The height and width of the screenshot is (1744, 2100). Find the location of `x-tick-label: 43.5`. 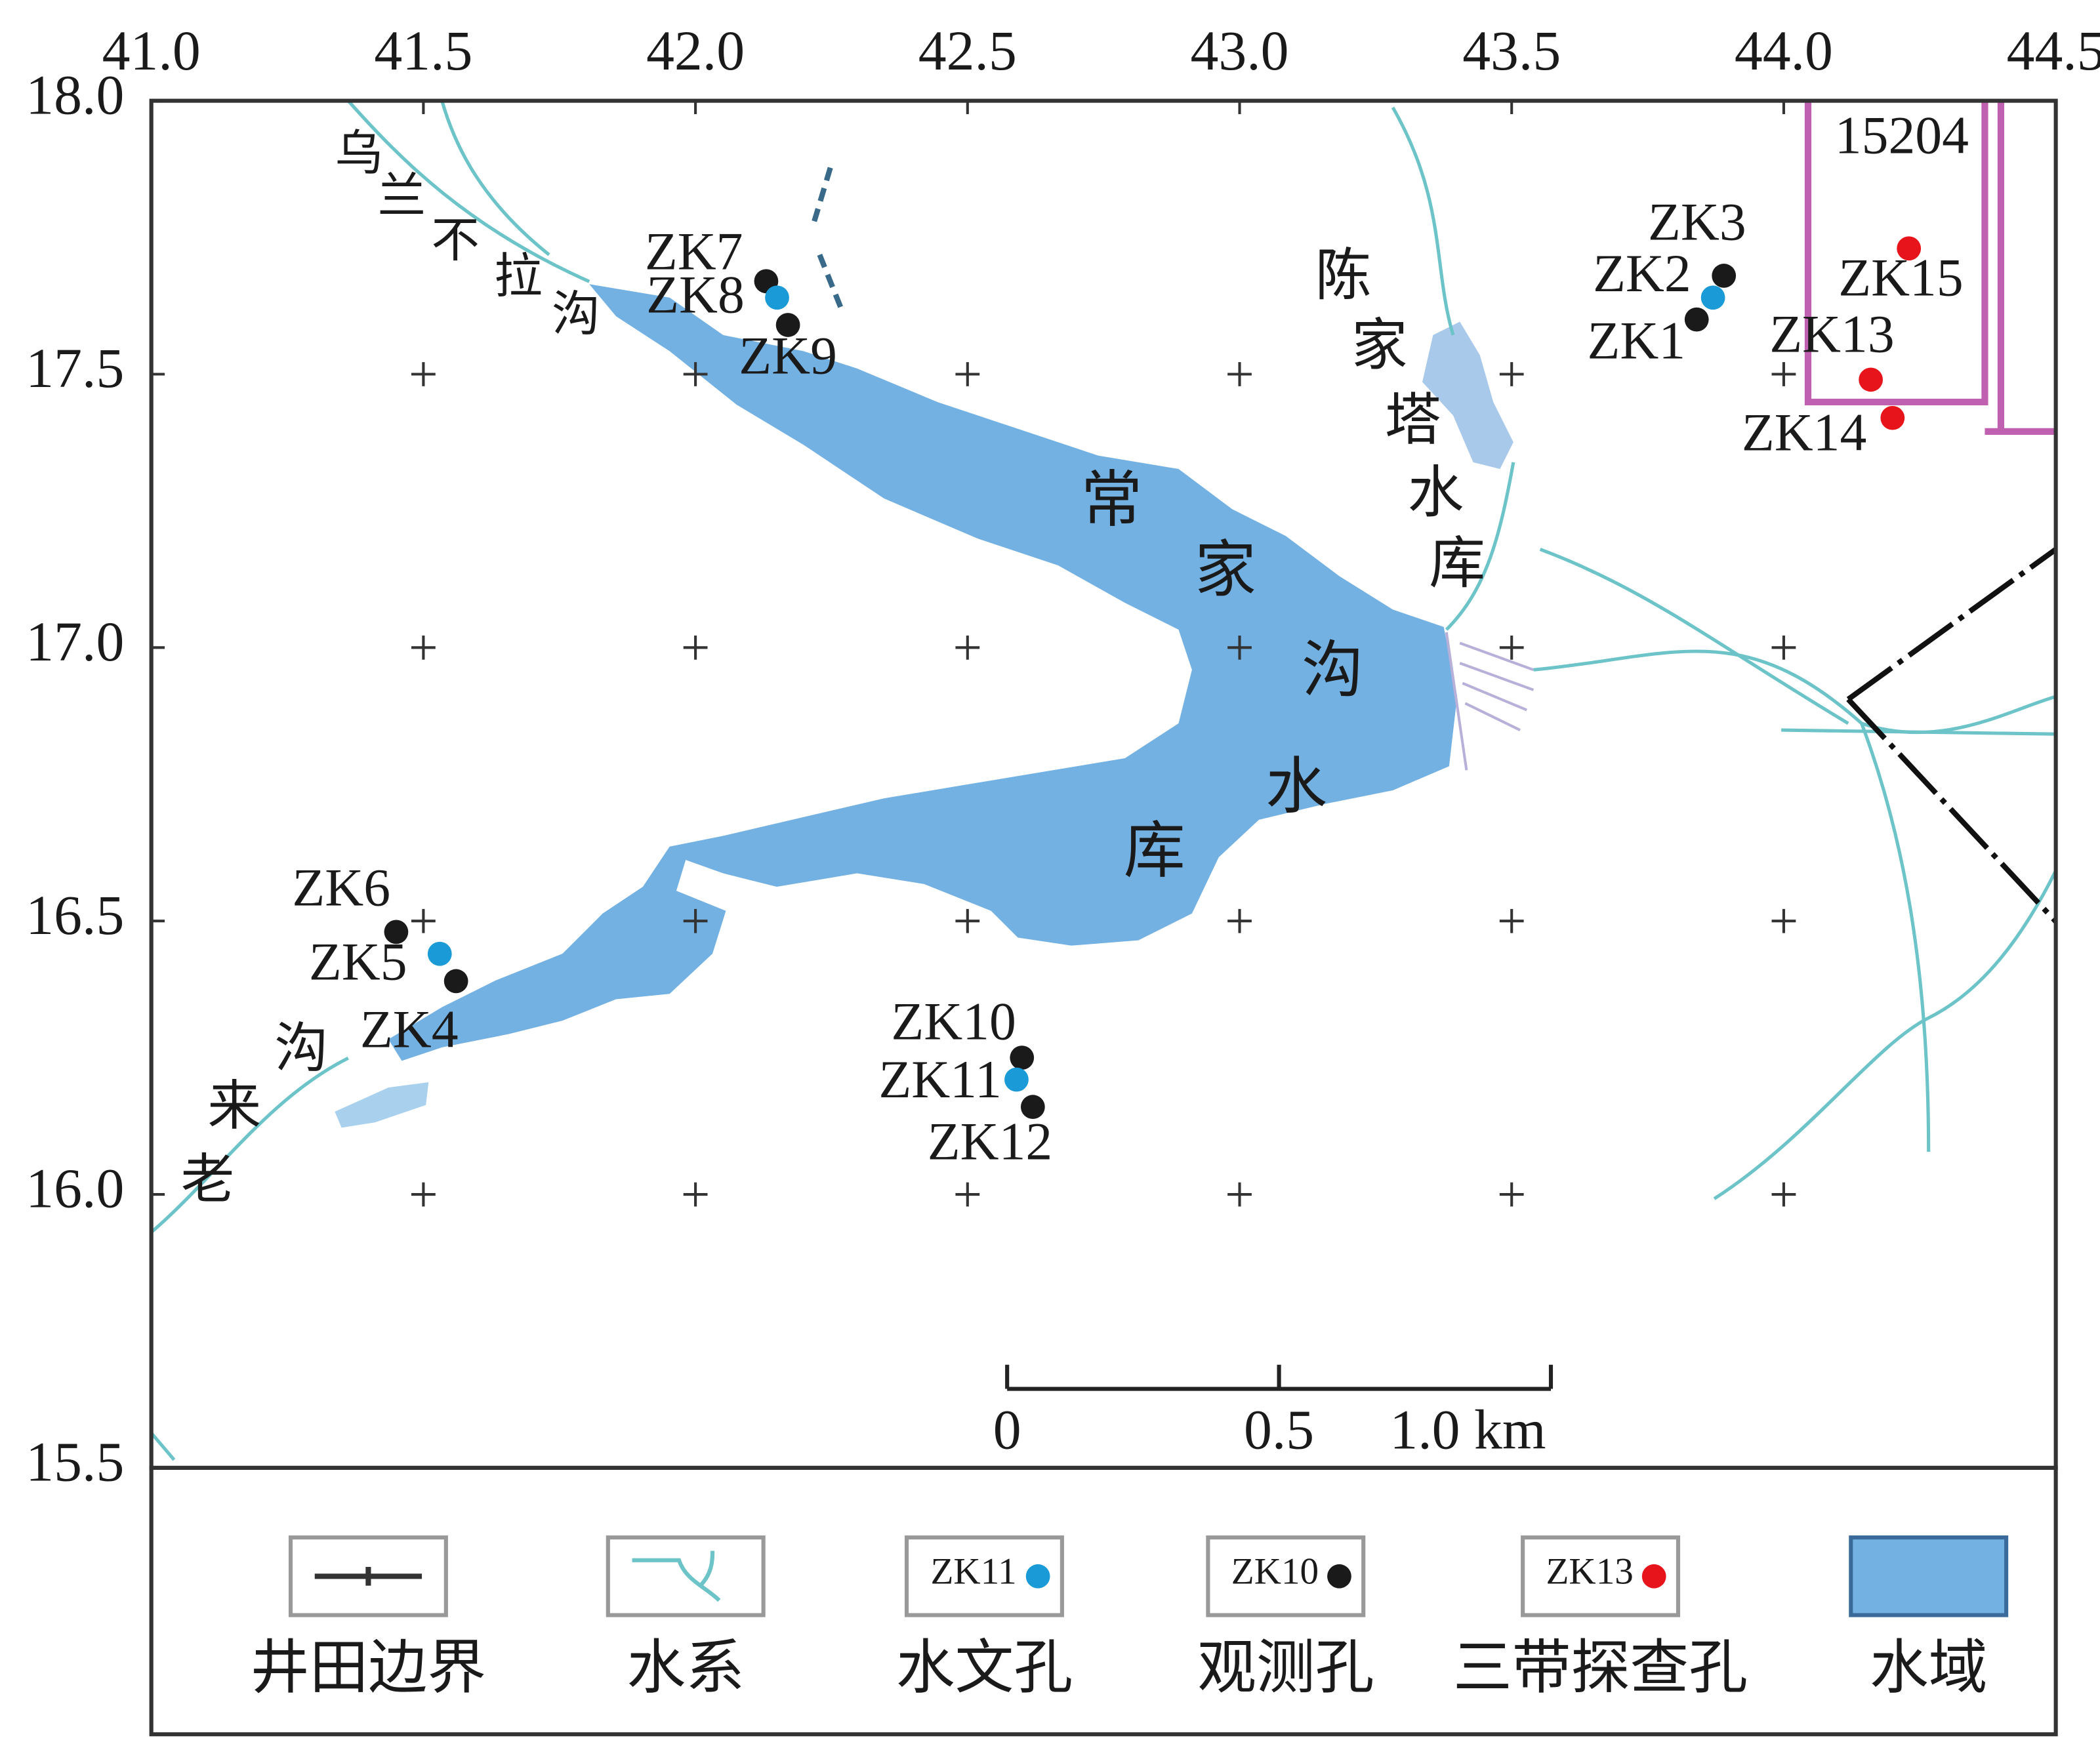

x-tick-label: 43.5 is located at coordinates (1511, 51).